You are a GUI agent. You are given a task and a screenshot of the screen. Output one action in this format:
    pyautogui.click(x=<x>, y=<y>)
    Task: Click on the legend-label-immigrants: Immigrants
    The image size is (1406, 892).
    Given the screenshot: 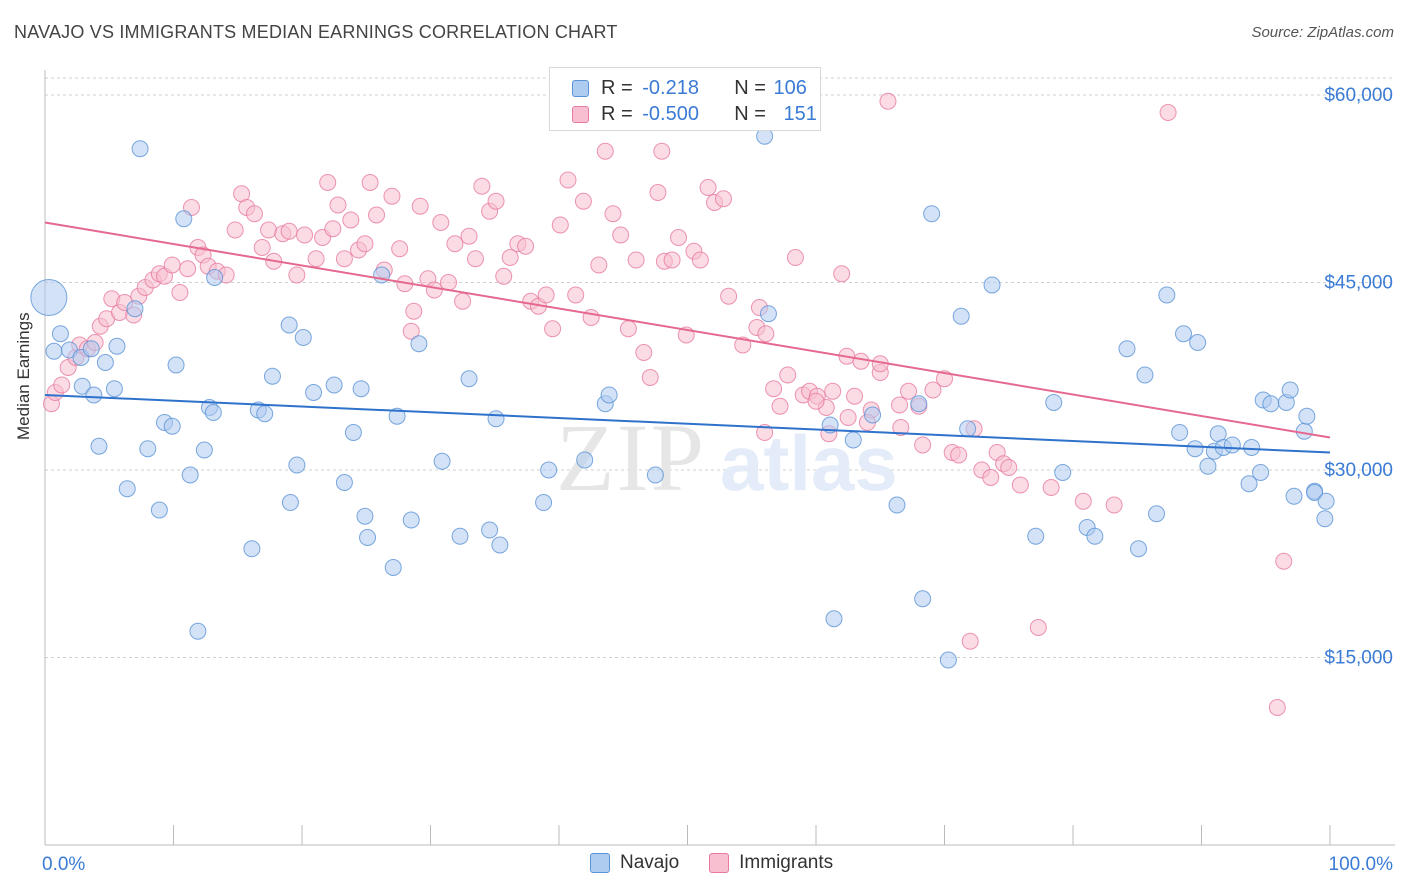 What is the action you would take?
    pyautogui.click(x=786, y=862)
    